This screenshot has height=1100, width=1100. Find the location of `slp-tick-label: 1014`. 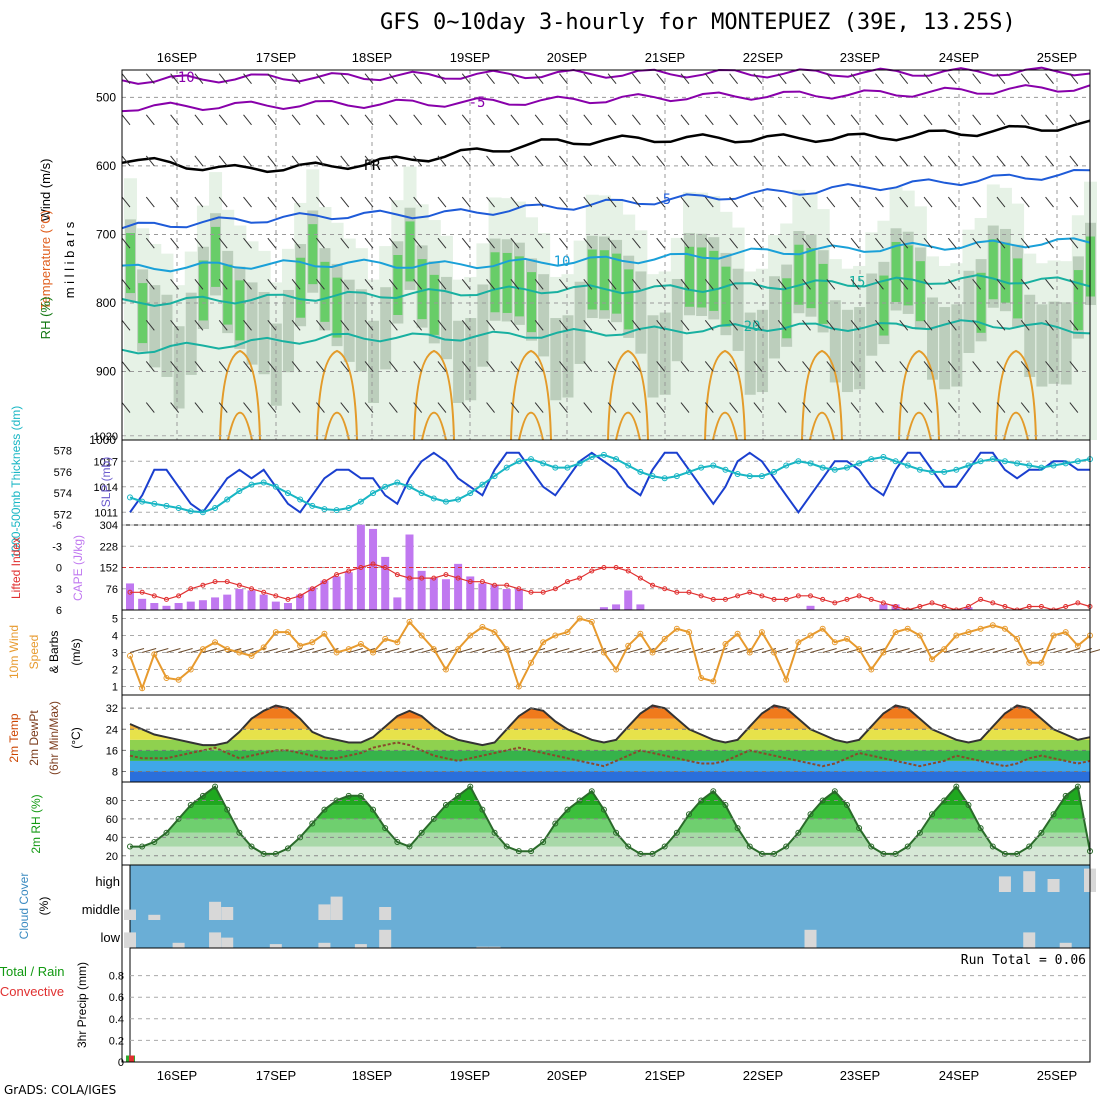

slp-tick-label: 1014 is located at coordinates (106, 488).